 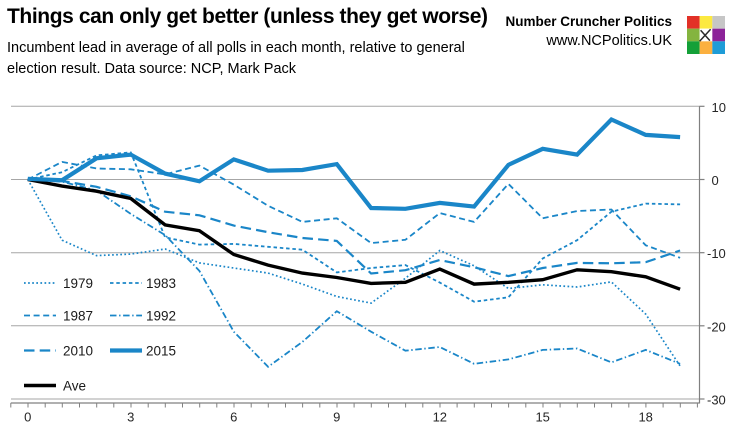 I want to click on svg-text: 12, so click(x=440, y=417).